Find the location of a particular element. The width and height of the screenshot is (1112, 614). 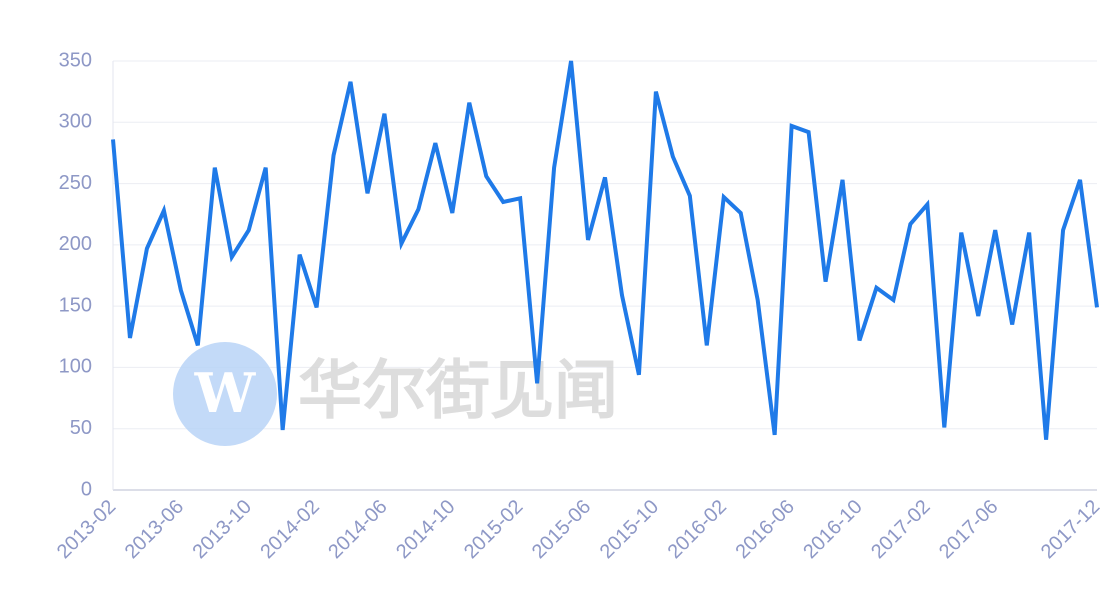

x-tick-label: 2016-06 is located at coordinates (764, 529).